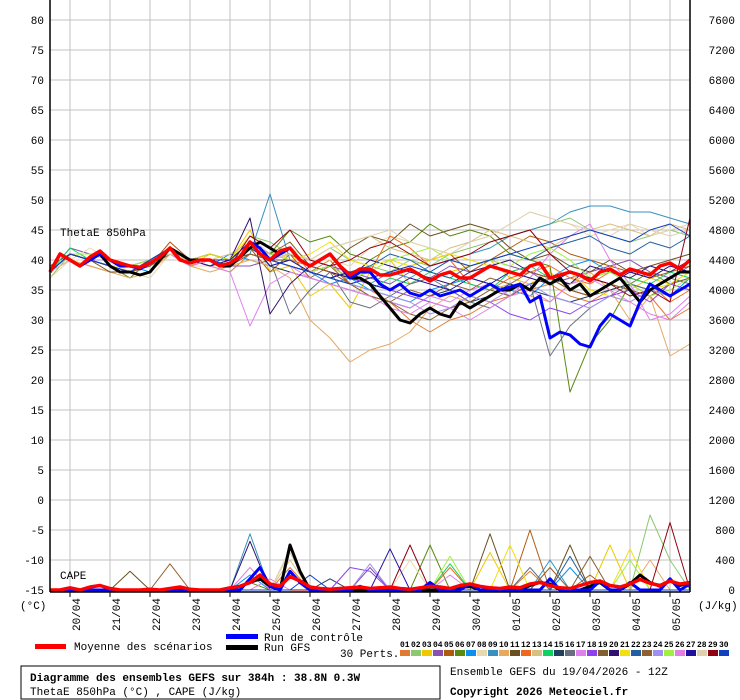 Image resolution: width=740 pixels, height=700 pixels. I want to click on pert-legend-number: 21, so click(625, 645).